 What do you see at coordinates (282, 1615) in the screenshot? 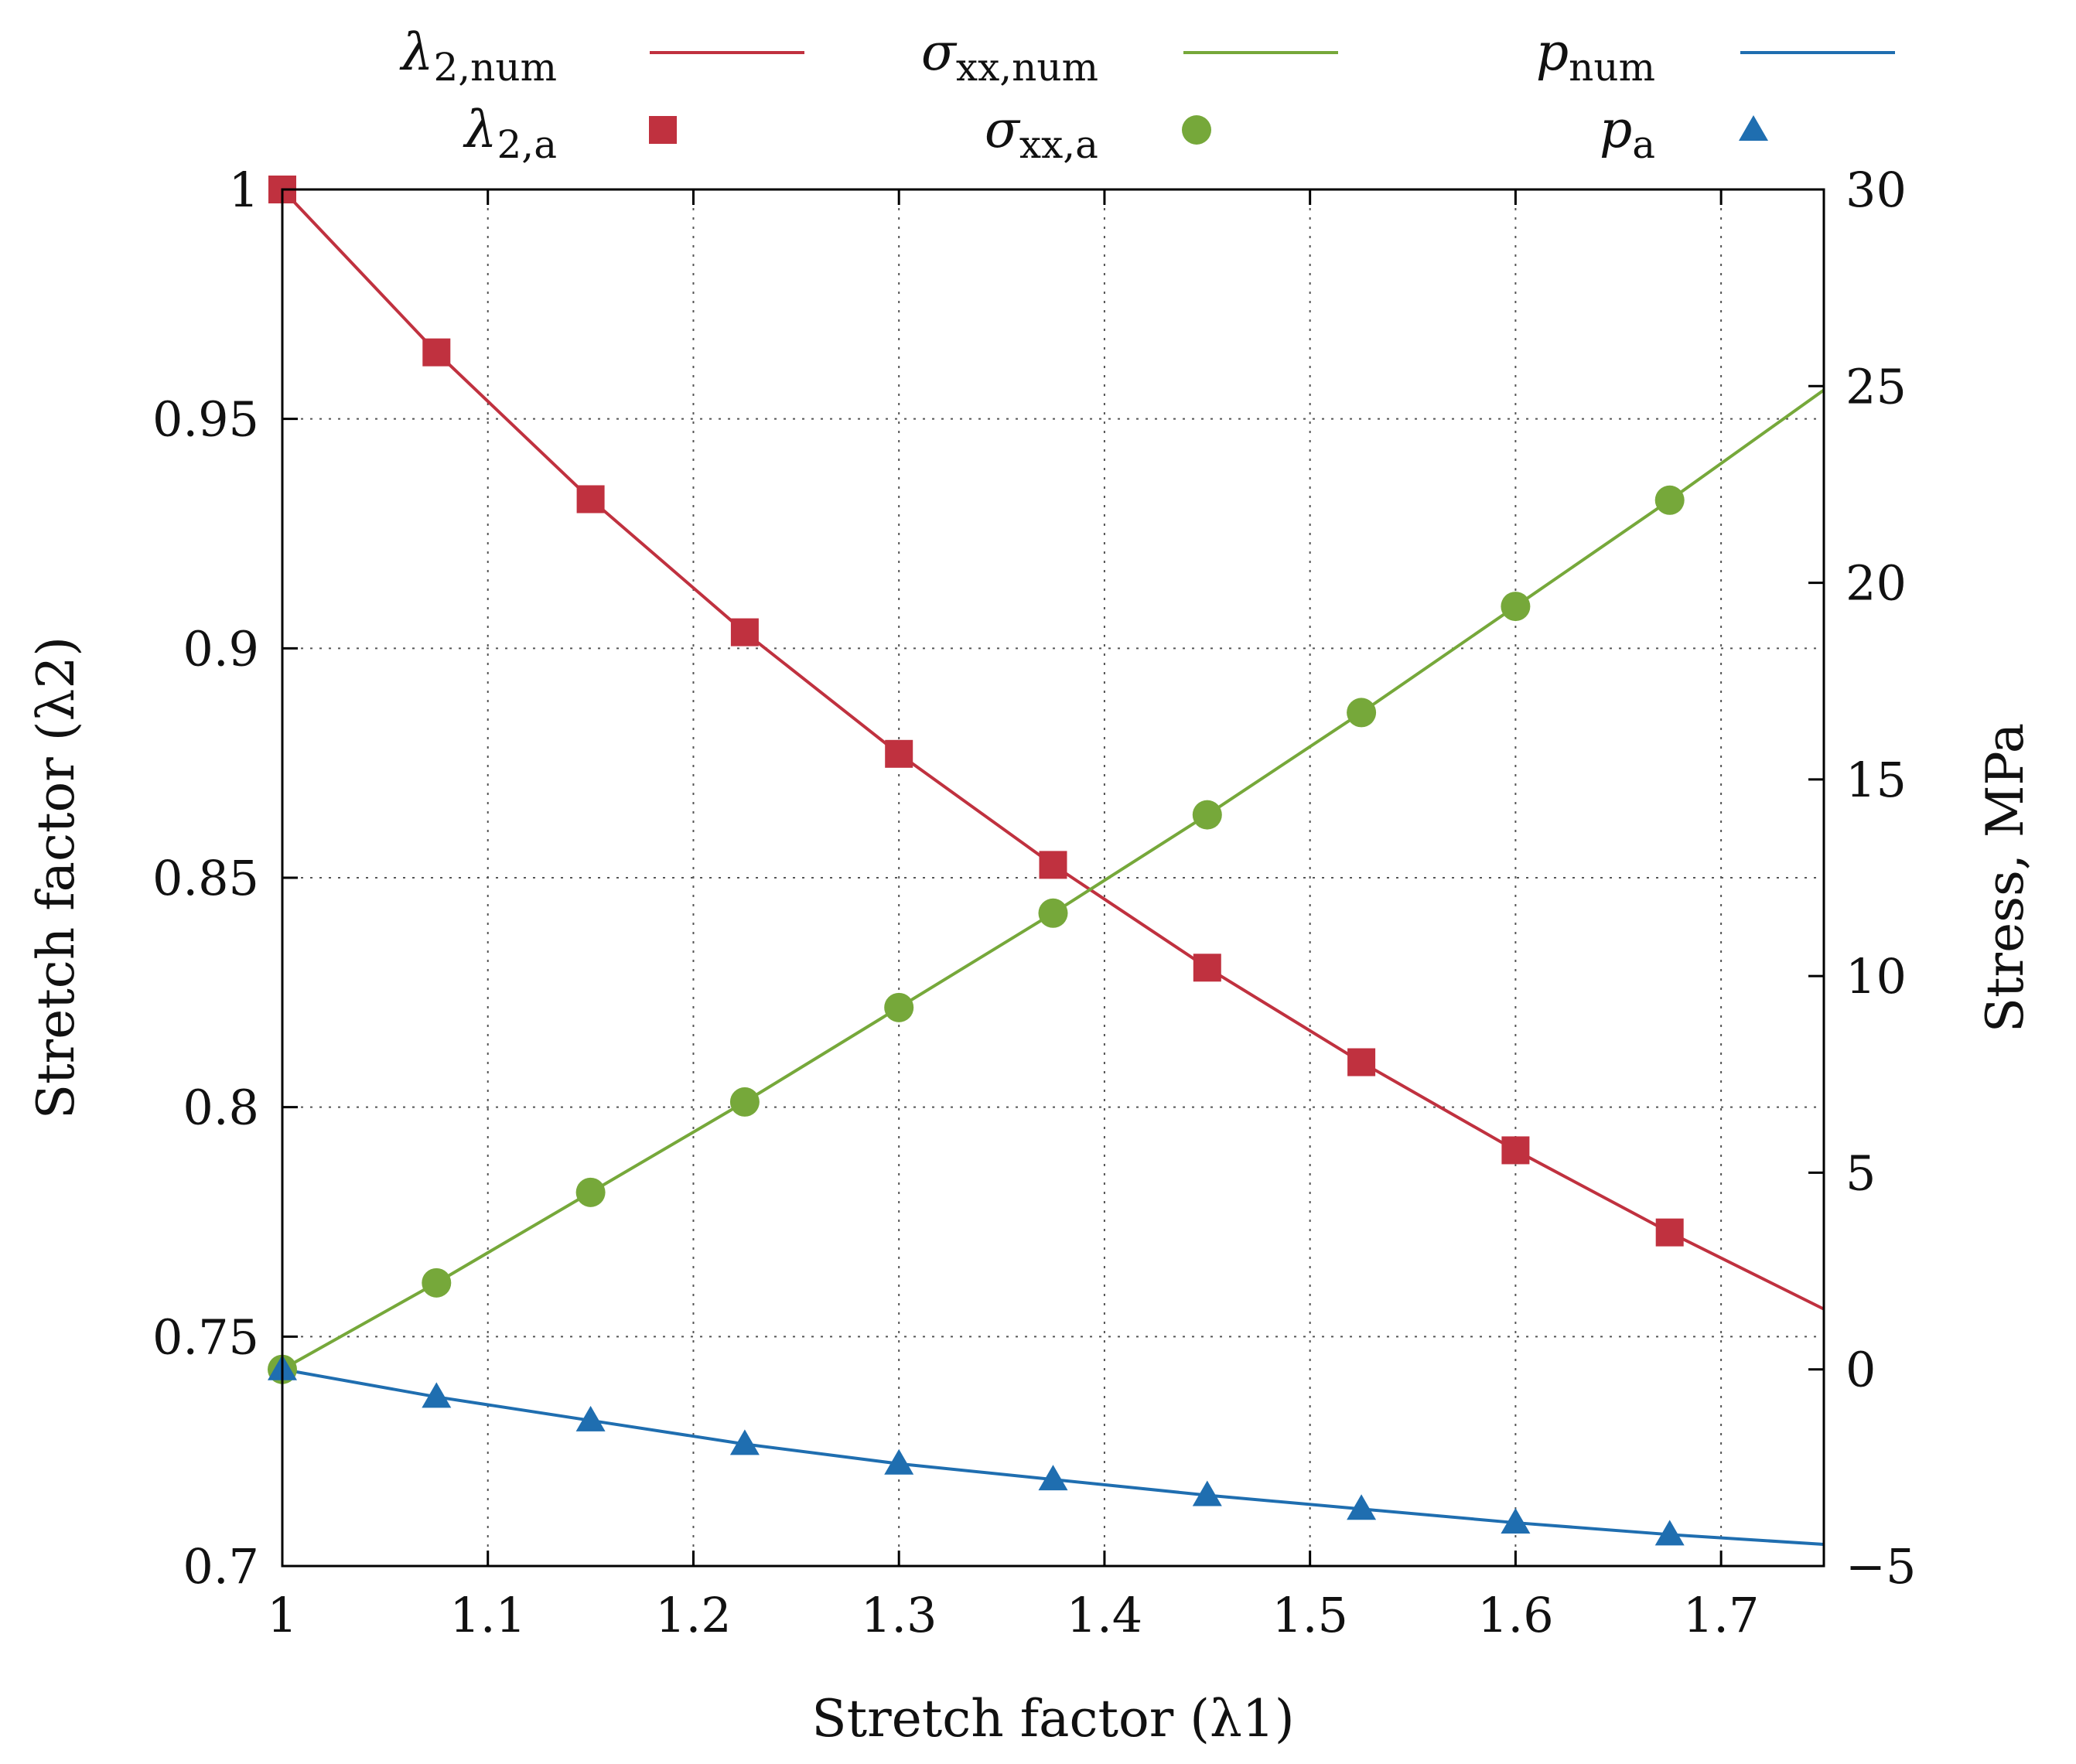
I see `x-tick-label: 1` at bounding box center [282, 1615].